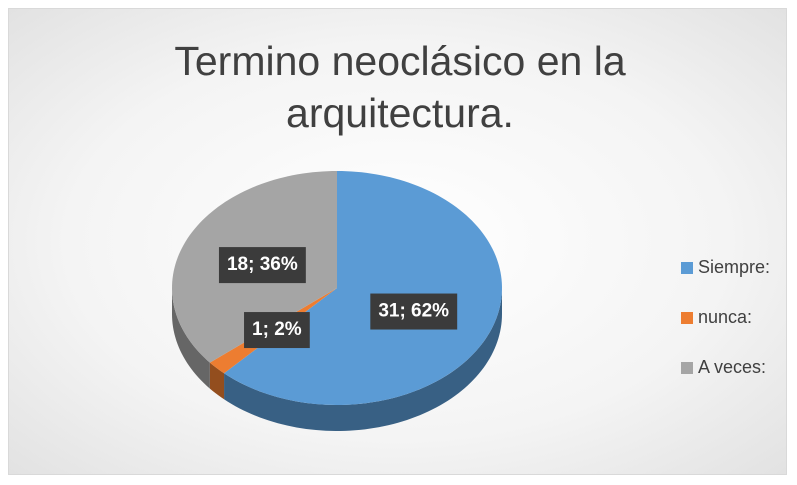 The height and width of the screenshot is (485, 797). I want to click on data-label: 18; 36%, so click(262, 264).